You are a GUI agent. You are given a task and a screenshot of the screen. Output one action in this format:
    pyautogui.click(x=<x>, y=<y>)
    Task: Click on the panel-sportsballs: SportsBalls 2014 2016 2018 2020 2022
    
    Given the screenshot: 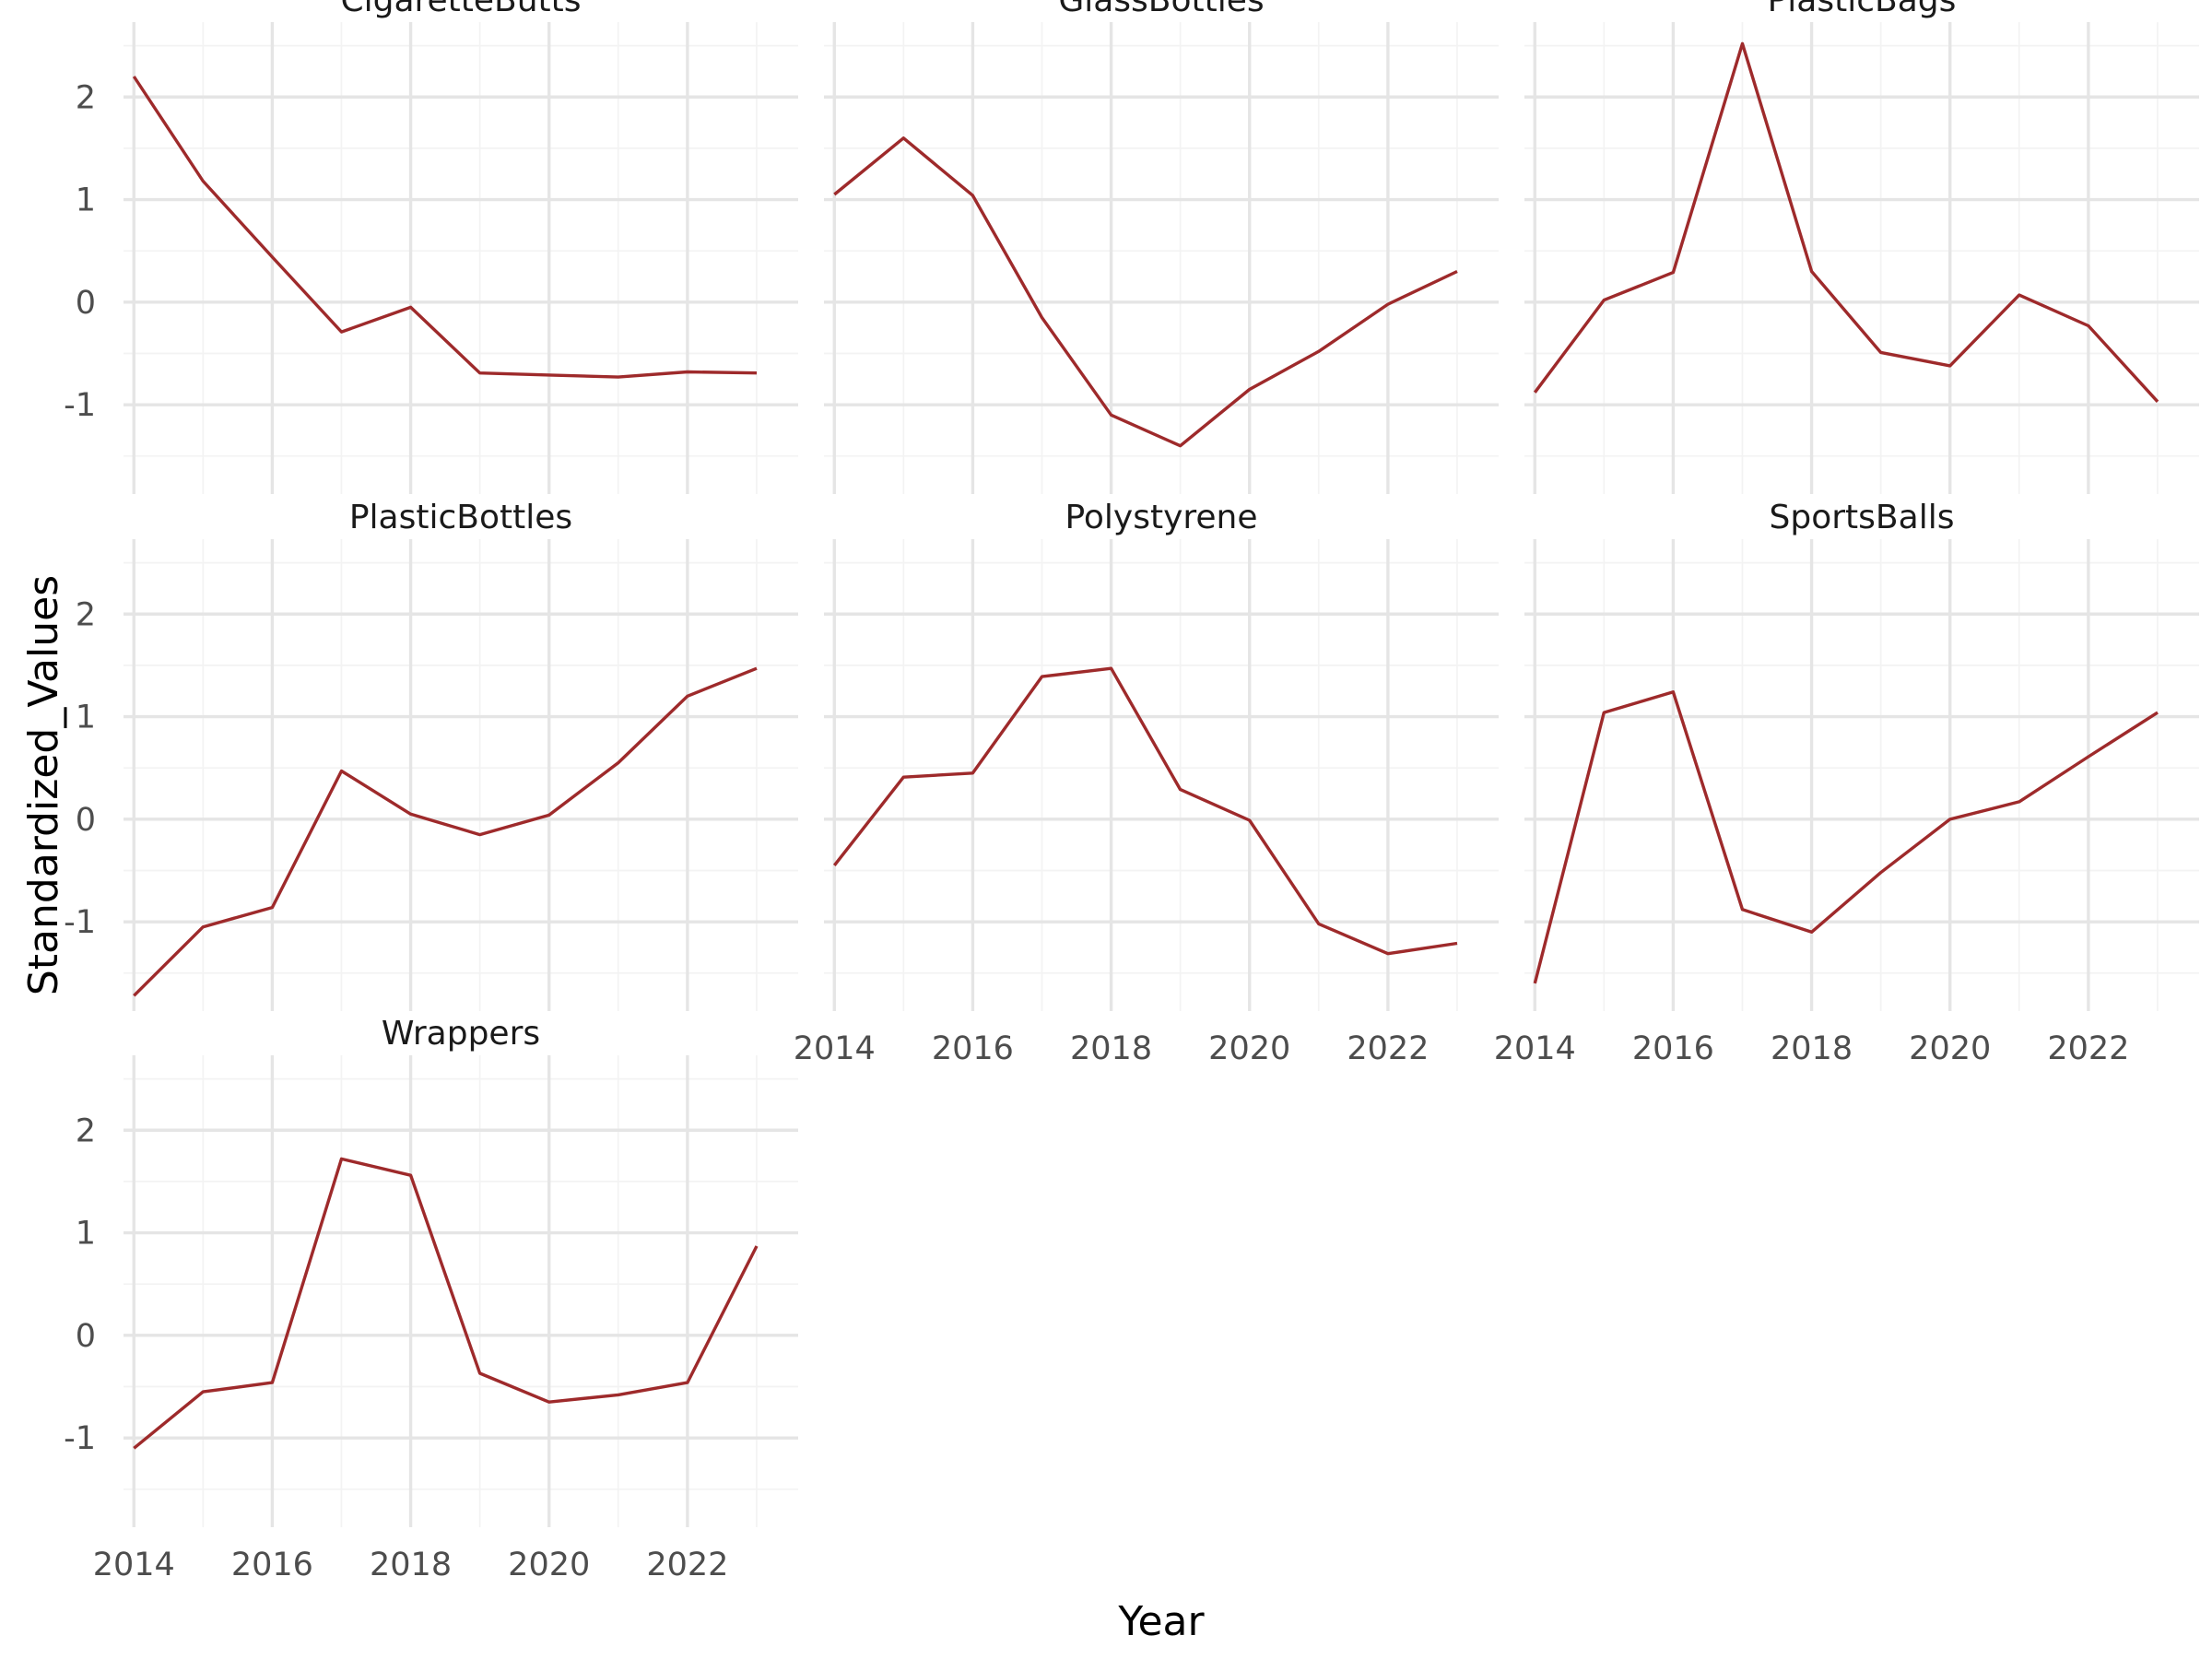 What is the action you would take?
    pyautogui.click(x=1846, y=783)
    